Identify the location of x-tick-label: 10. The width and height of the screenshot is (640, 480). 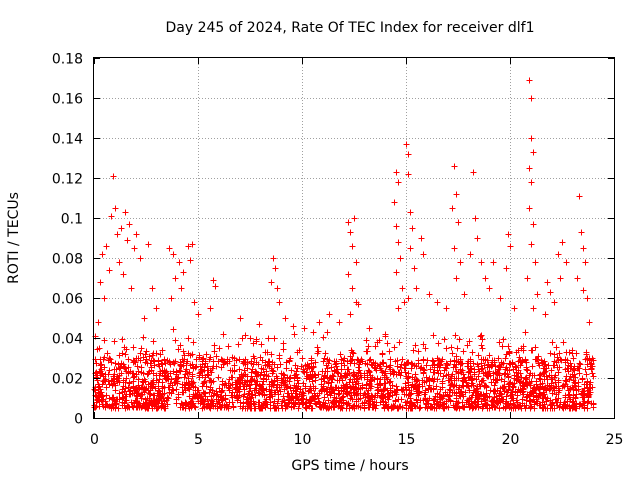
(303, 440).